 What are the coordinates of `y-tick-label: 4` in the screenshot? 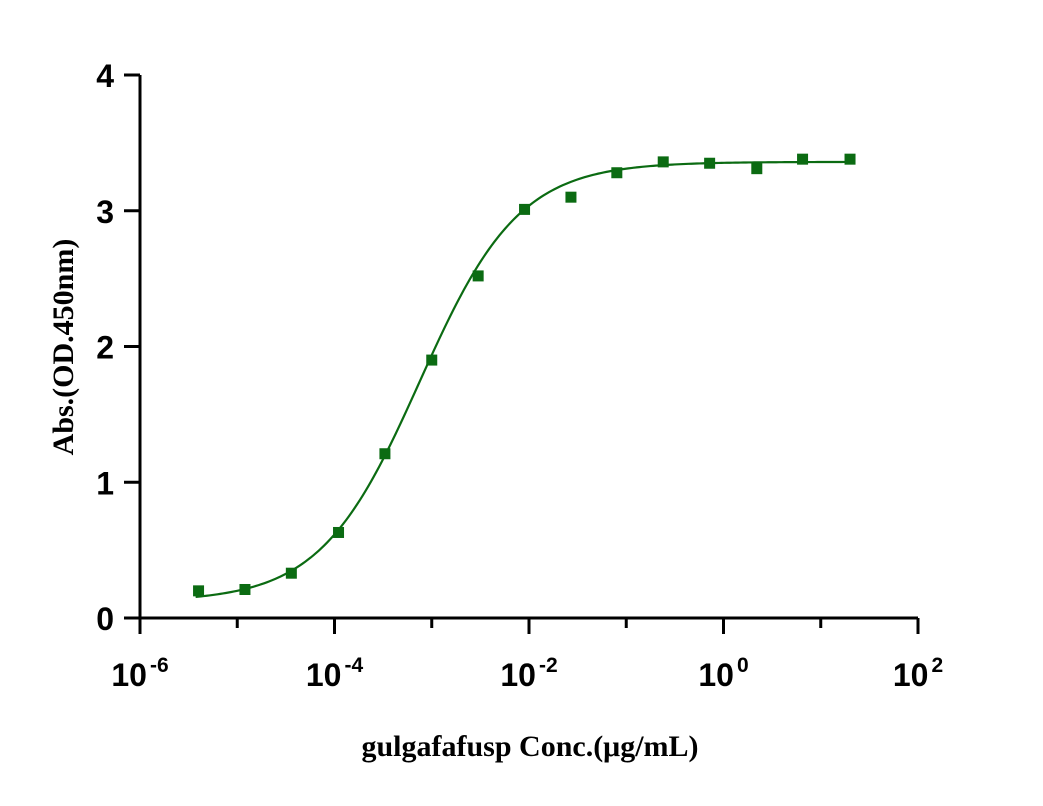 It's located at (105, 76).